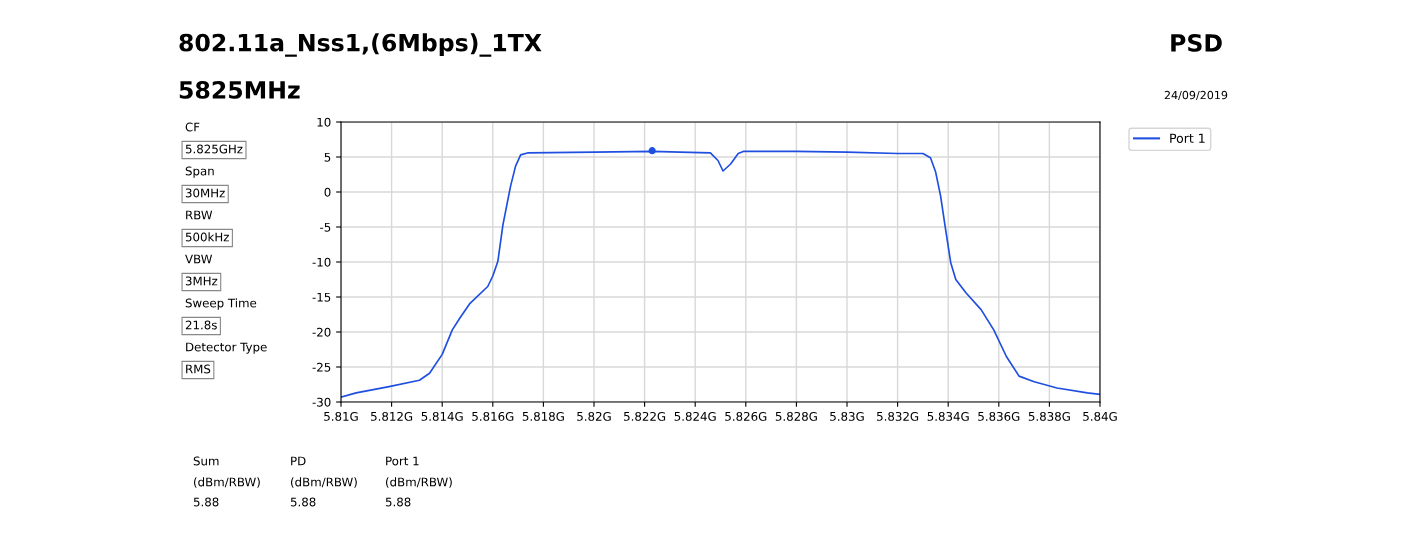  What do you see at coordinates (360, 45) in the screenshot?
I see `chart-title: 802.11a_Nss1,(6Mbps)_1TX` at bounding box center [360, 45].